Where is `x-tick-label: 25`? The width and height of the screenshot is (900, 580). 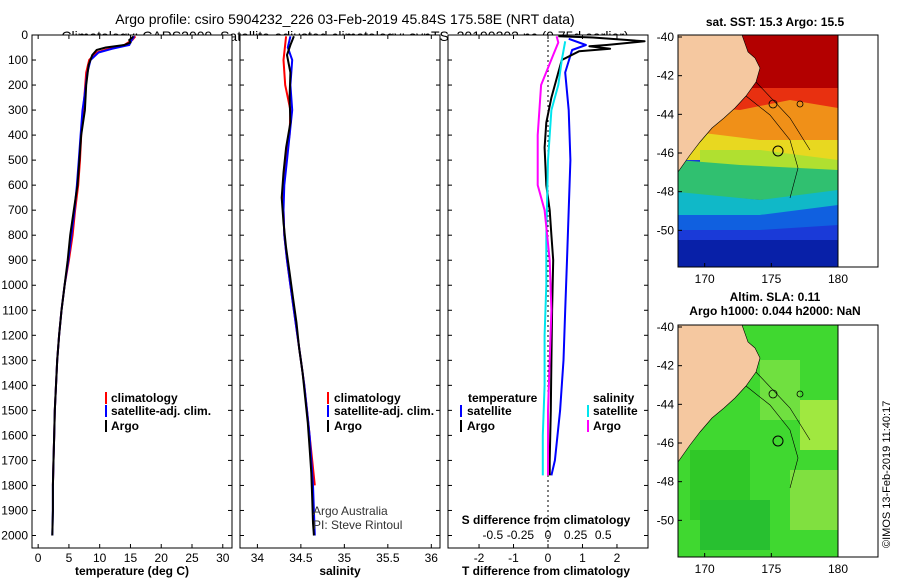
x-tick-label: 25 is located at coordinates (192, 558).